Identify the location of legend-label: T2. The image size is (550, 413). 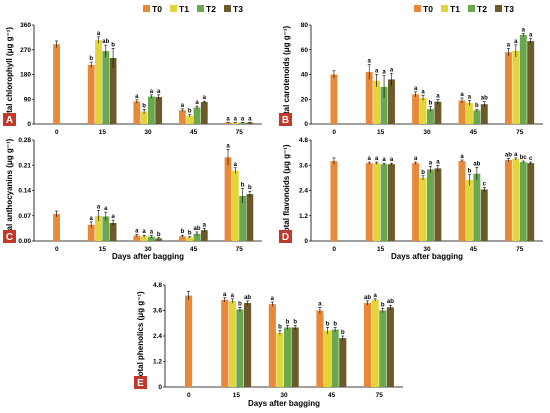
(211, 9).